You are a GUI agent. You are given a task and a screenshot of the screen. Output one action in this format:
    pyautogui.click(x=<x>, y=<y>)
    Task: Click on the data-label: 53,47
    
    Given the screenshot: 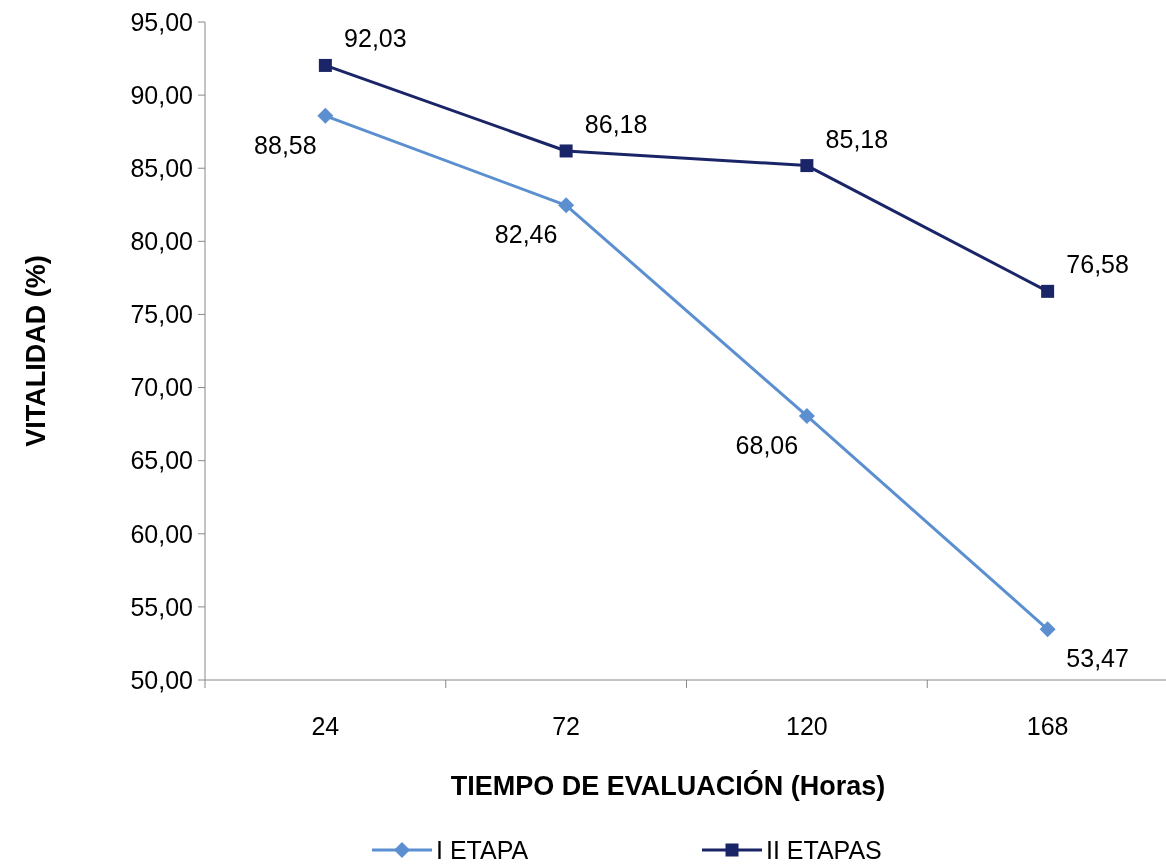 What is the action you would take?
    pyautogui.click(x=1097, y=658)
    